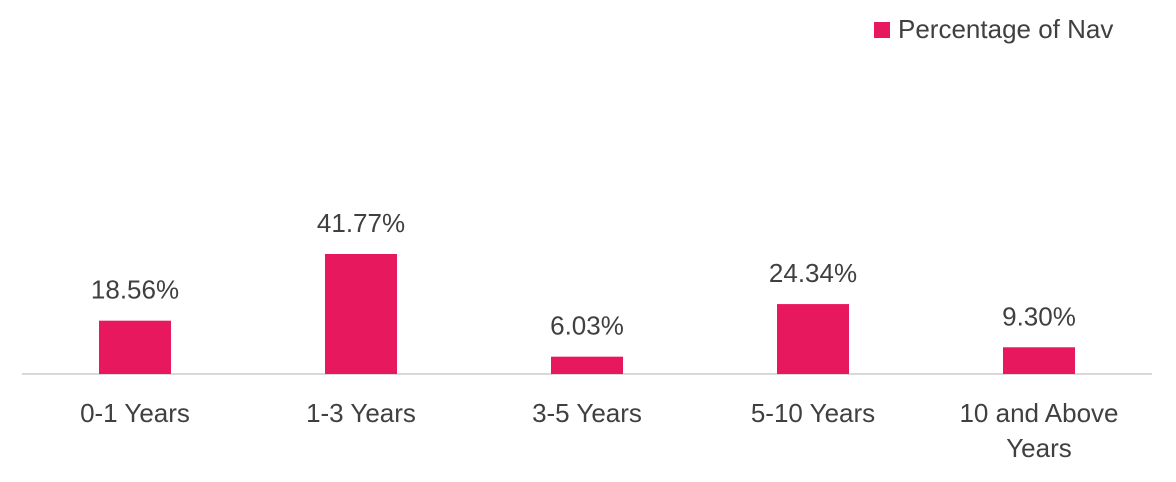  I want to click on x-tick-label: 5-10 Years, so click(813, 413).